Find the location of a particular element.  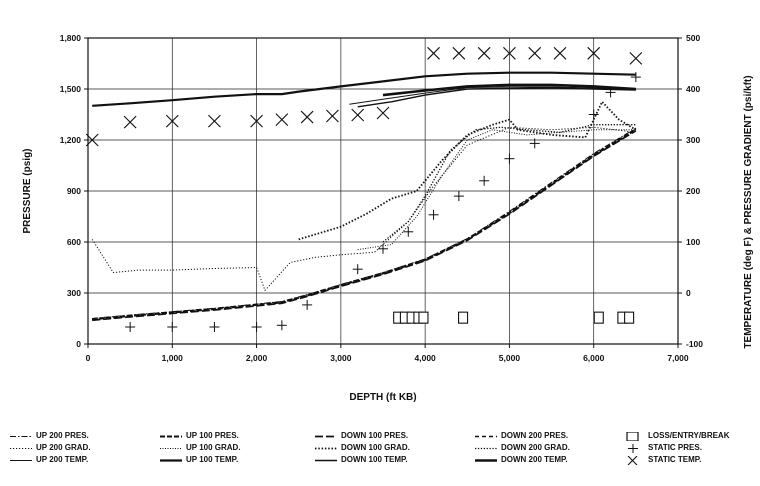

y-tick-label: 300 is located at coordinates (74, 293).